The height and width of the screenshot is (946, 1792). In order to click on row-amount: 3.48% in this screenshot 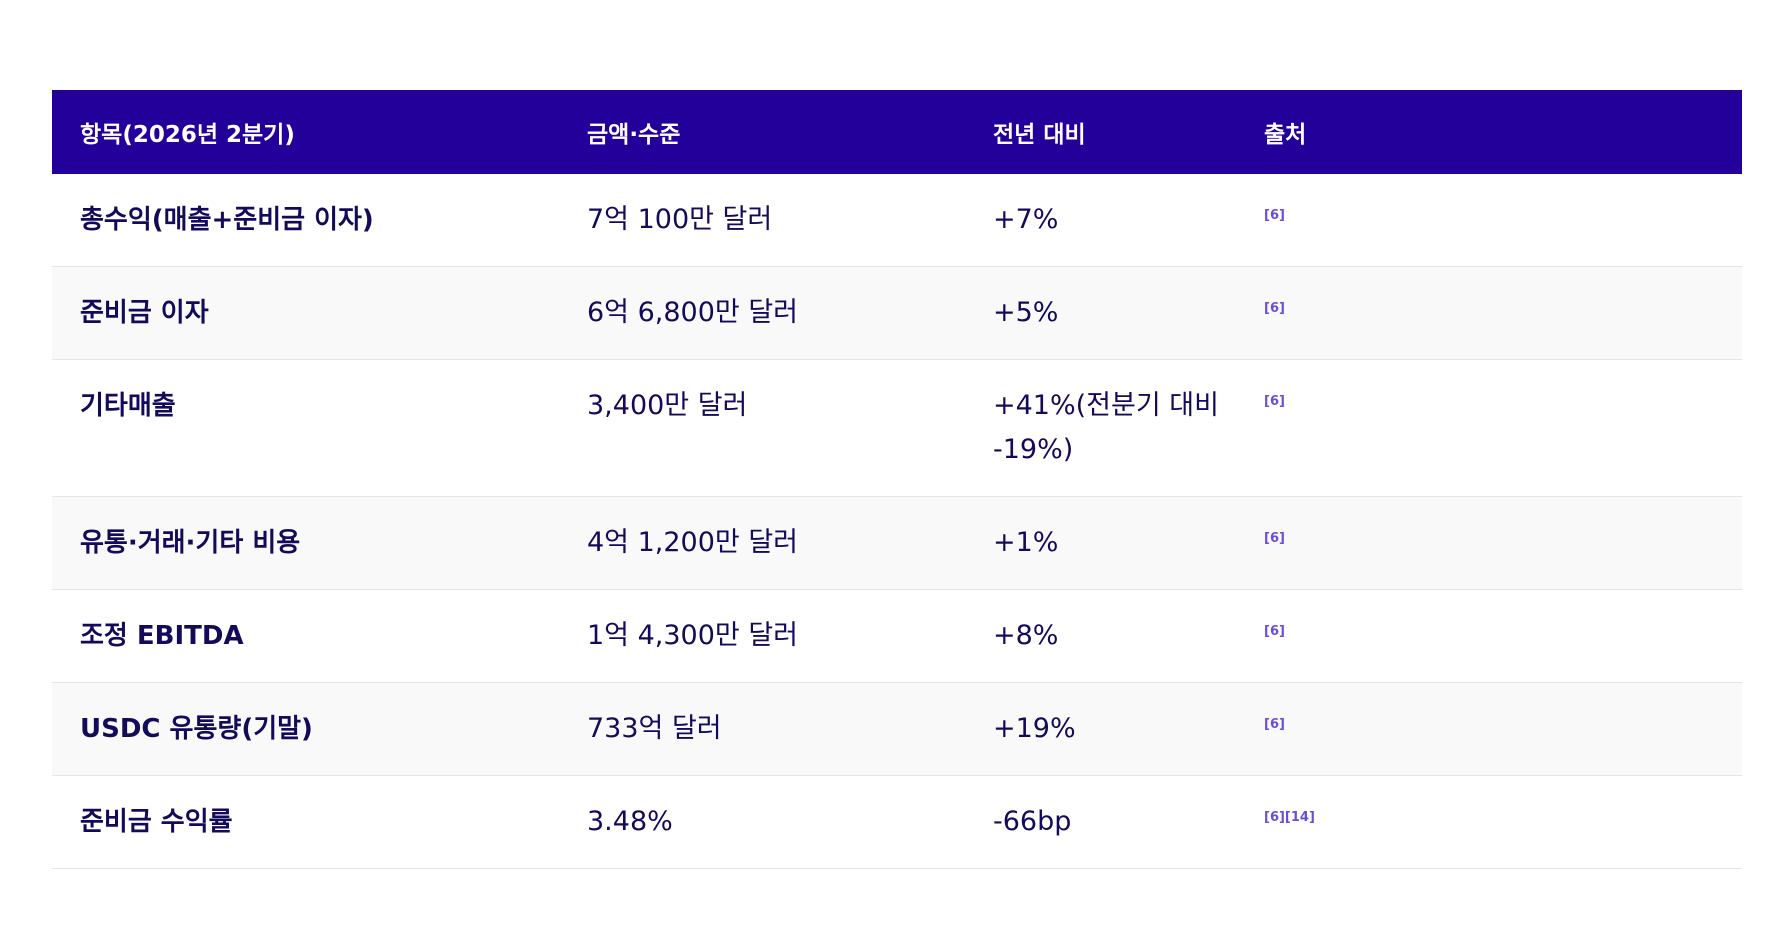, I will do `click(630, 821)`.